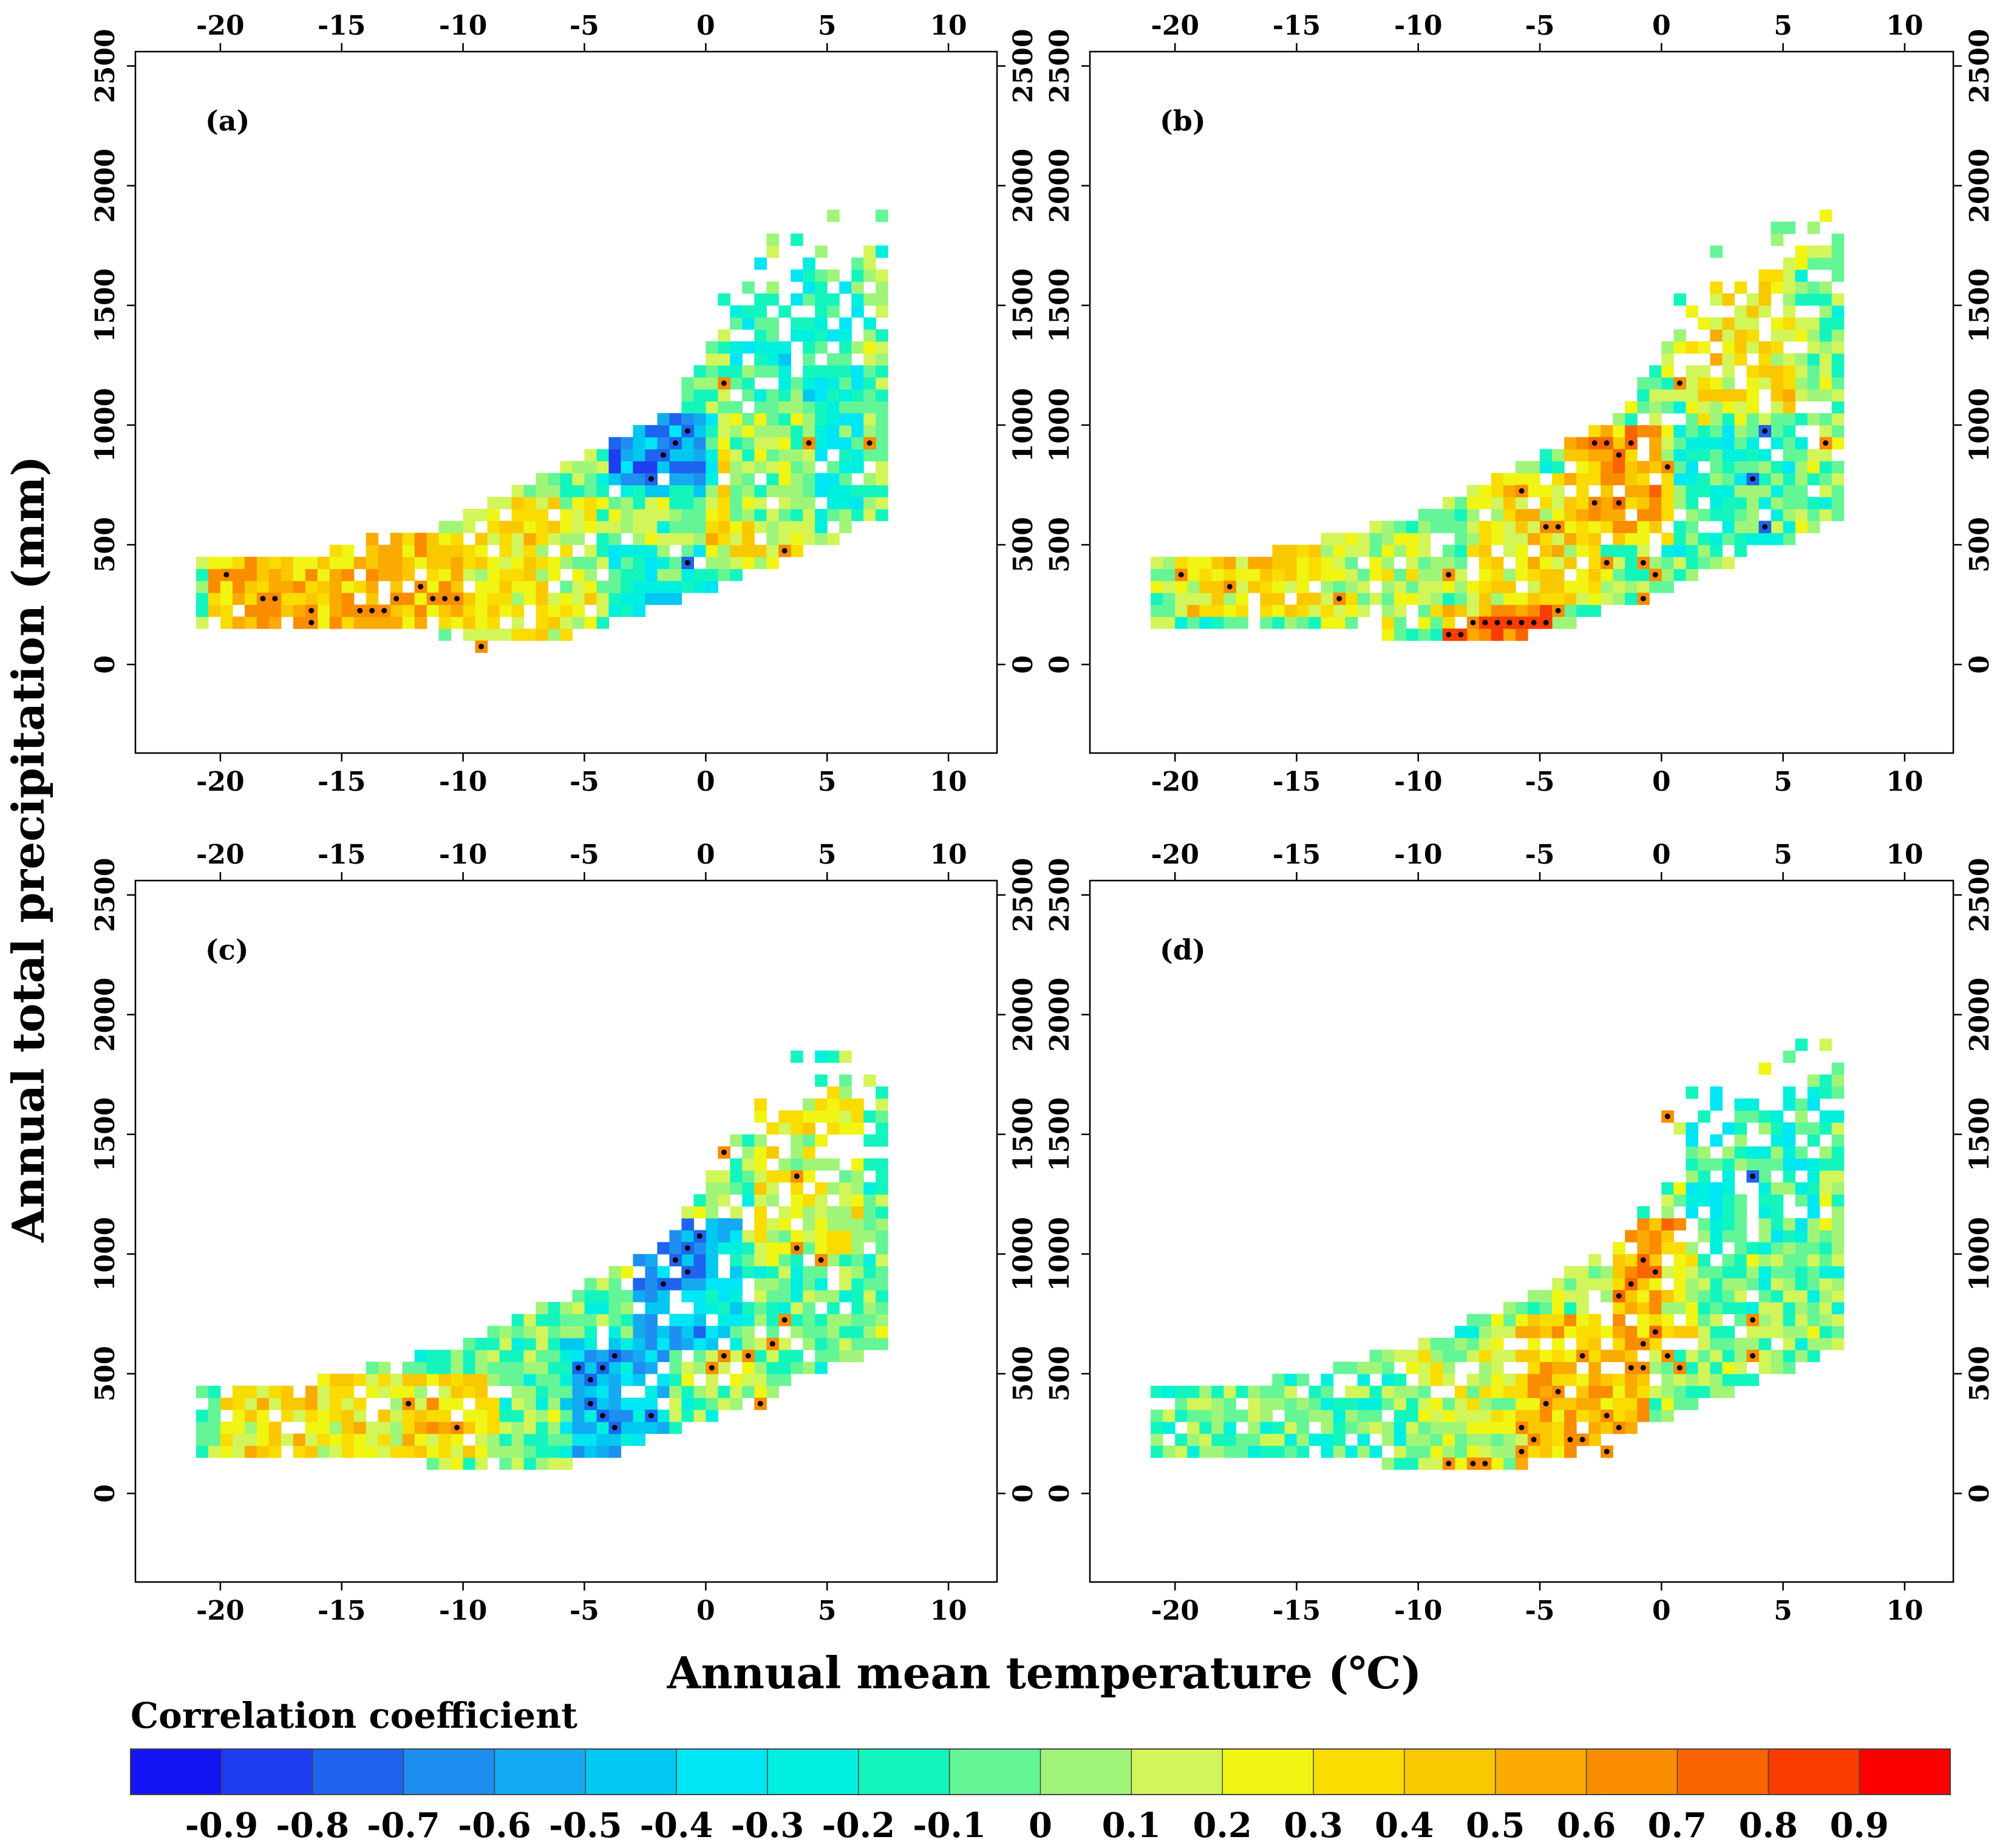  I want to click on y-tick-label-right: 500, so click(1023, 545).